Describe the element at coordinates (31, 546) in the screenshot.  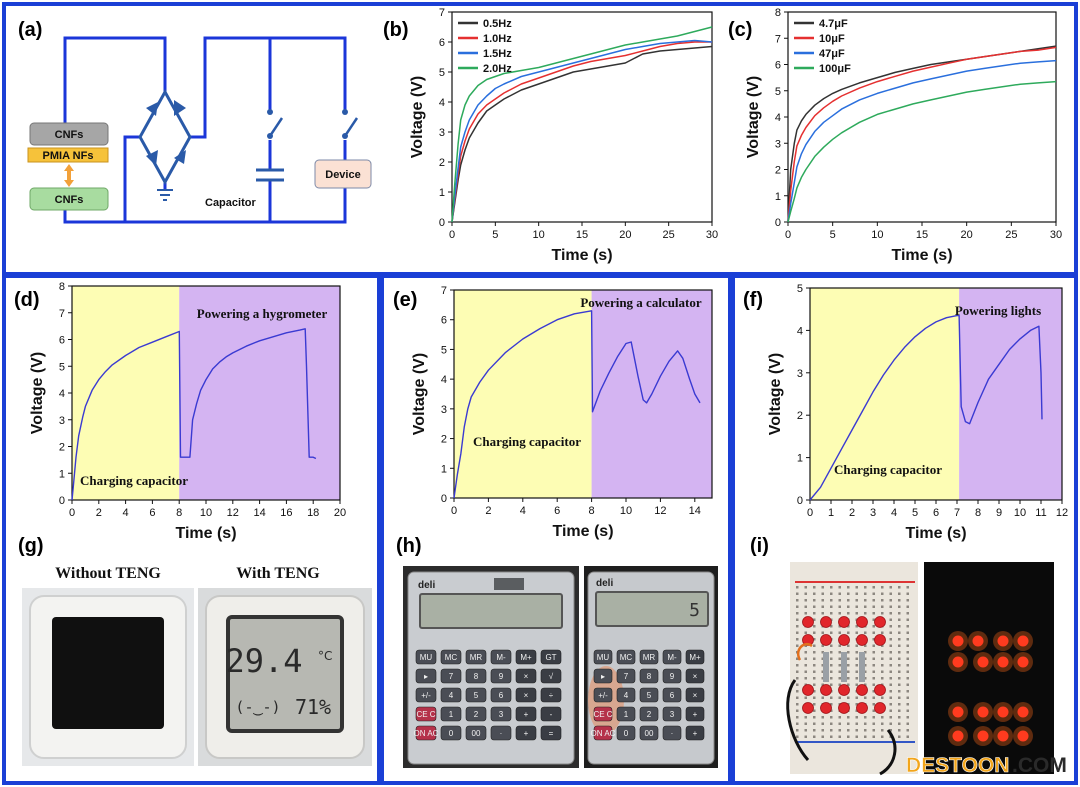
I see `panel-label-g: (g)` at that location.